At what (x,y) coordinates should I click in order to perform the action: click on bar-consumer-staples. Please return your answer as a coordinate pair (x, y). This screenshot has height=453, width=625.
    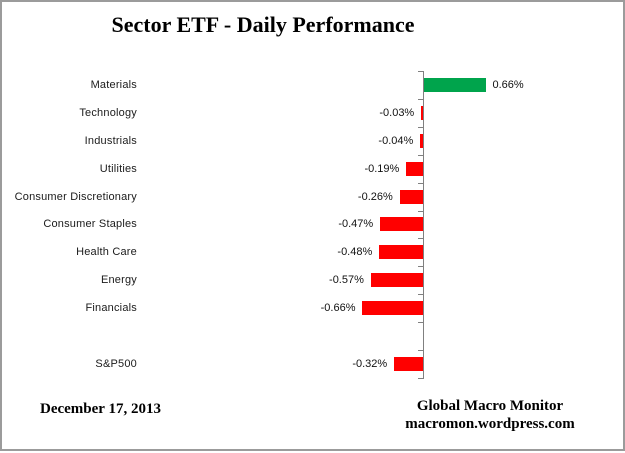
    Looking at the image, I should click on (402, 224).